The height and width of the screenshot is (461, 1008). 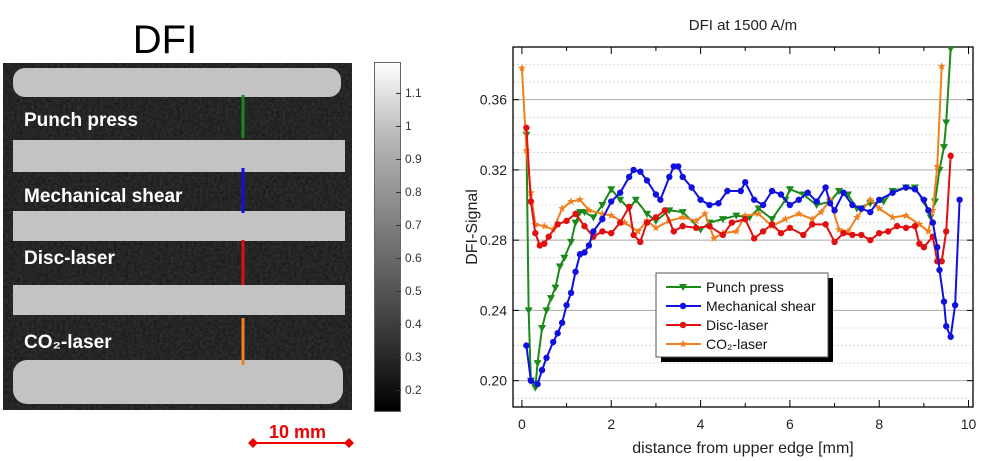 I want to click on label-disc-laser: Disc-laser, so click(x=69, y=258).